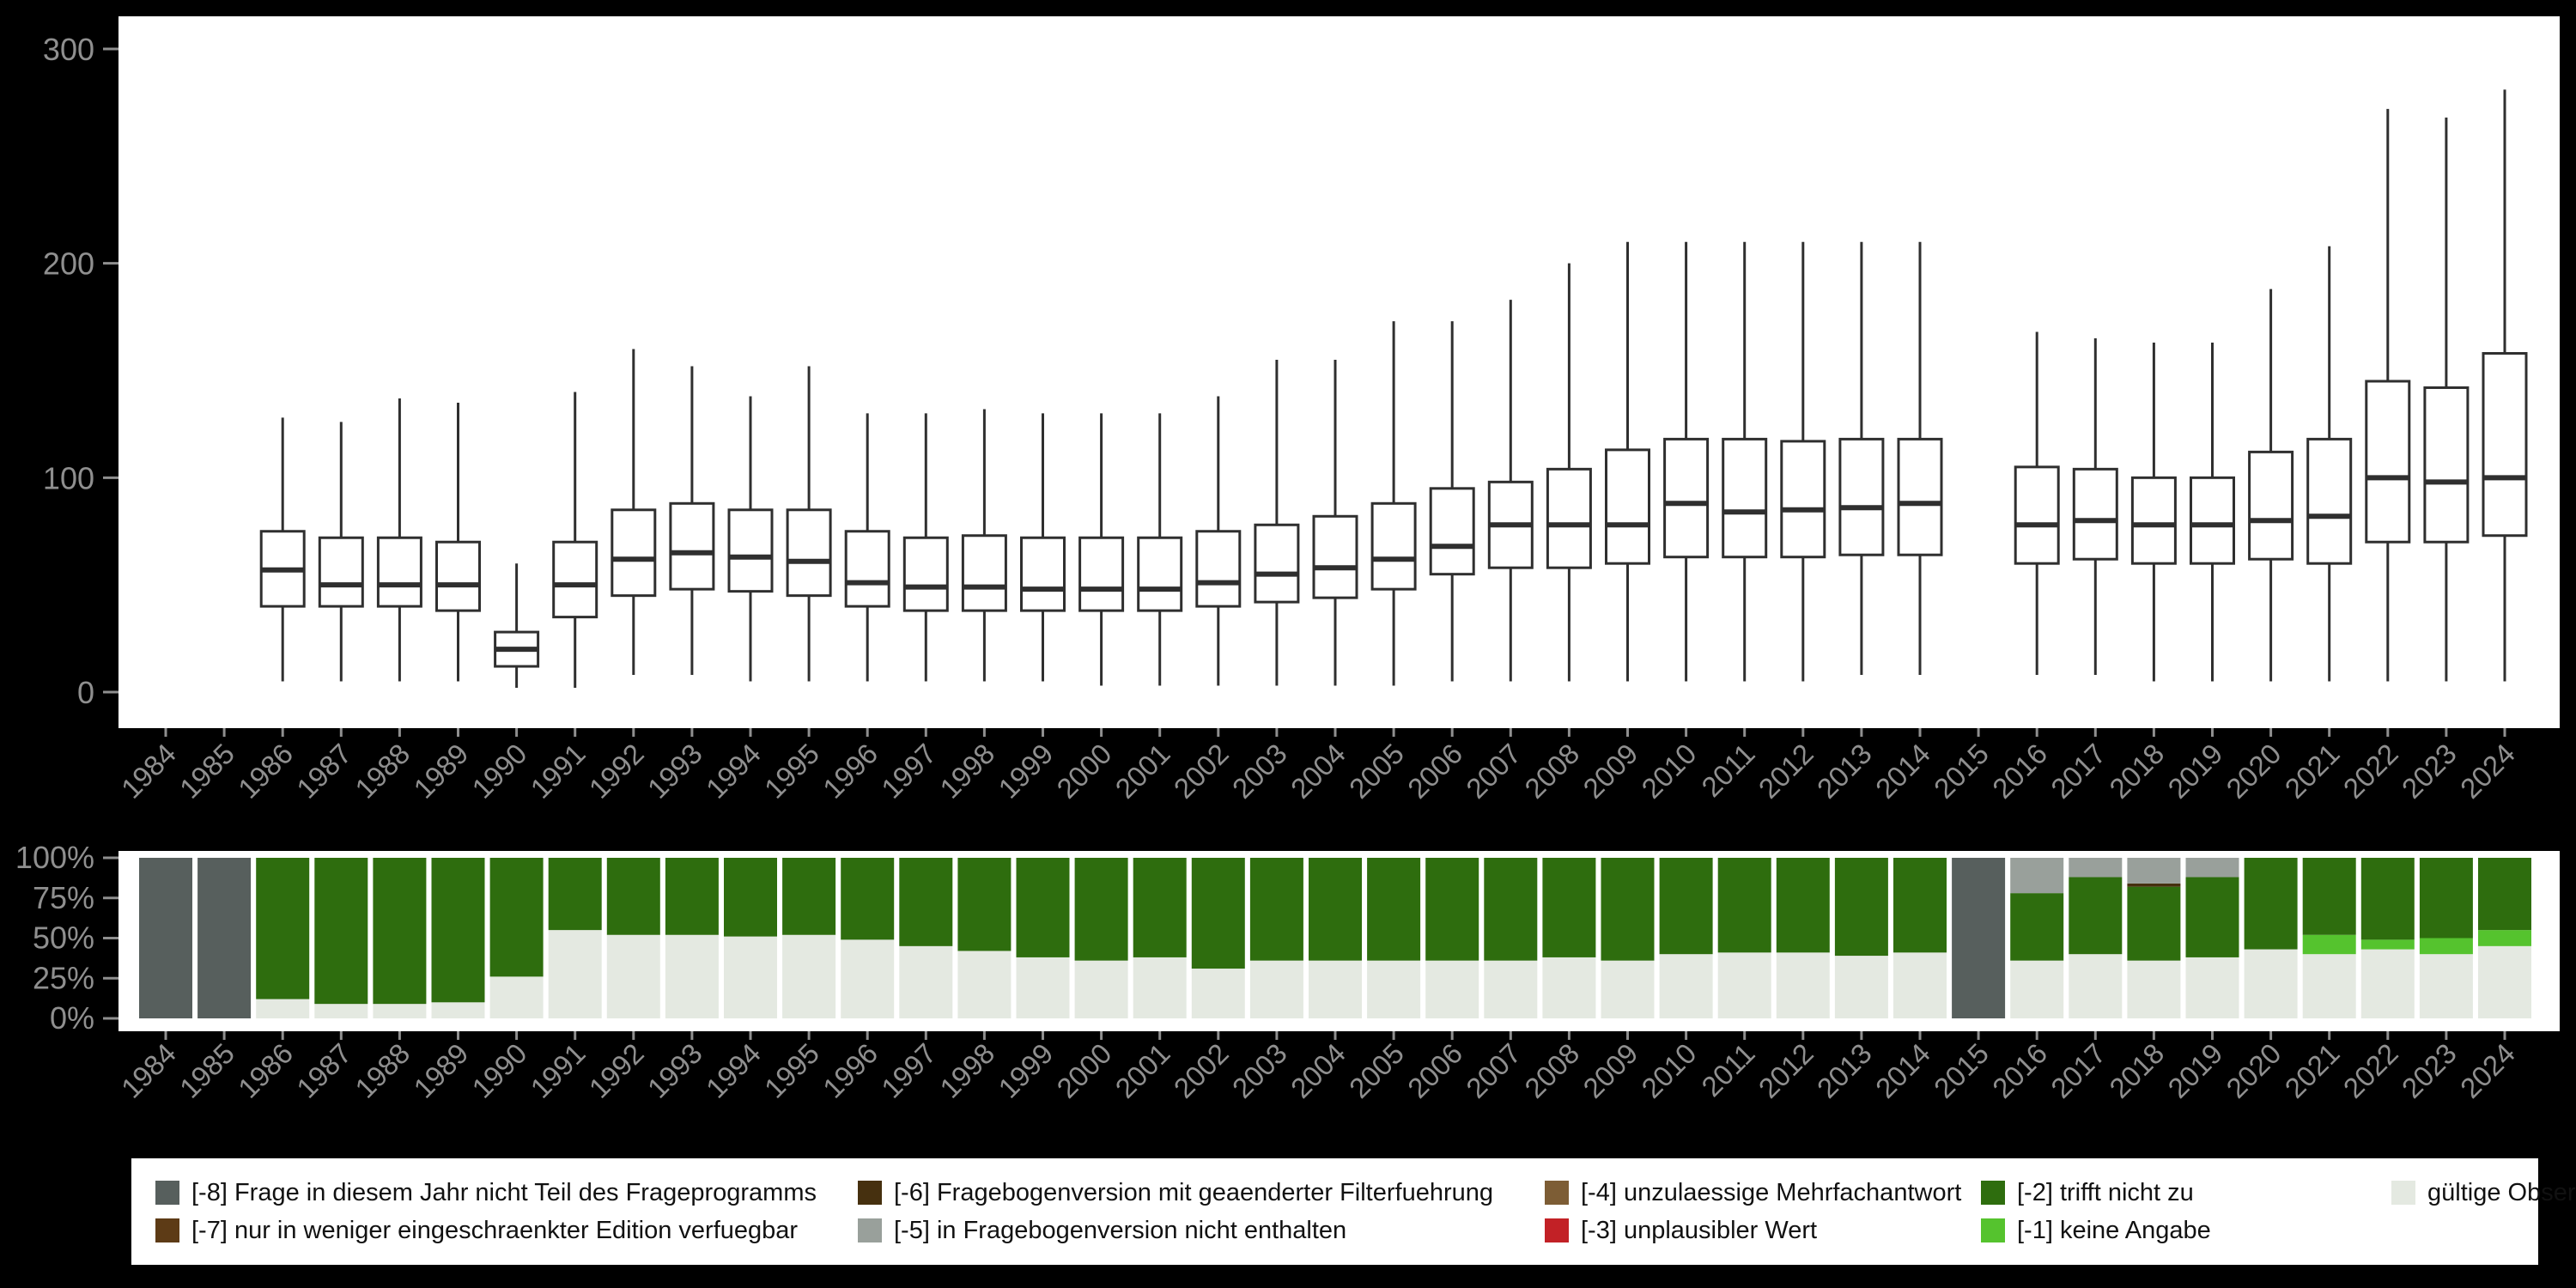  What do you see at coordinates (1763, 1231) in the screenshot?
I see `legend-item: [-3] unplausibler Wert` at bounding box center [1763, 1231].